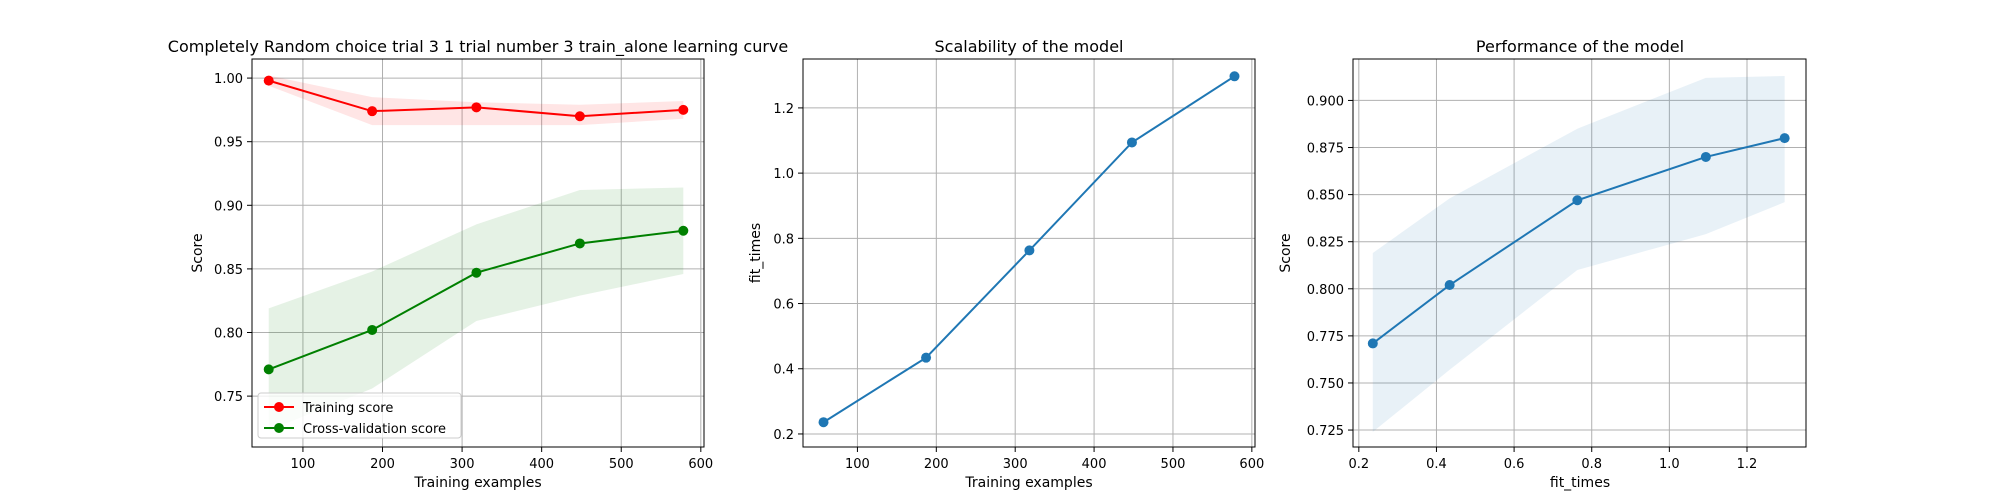 The image size is (2000, 500). Describe the element at coordinates (1325, 384) in the screenshot. I see `y-tick-label: 0.750` at that location.